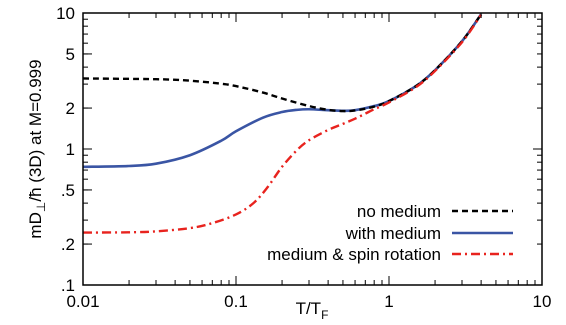 The image size is (566, 325). What do you see at coordinates (70, 149) in the screenshot?
I see `y-tick-label: 1` at bounding box center [70, 149].